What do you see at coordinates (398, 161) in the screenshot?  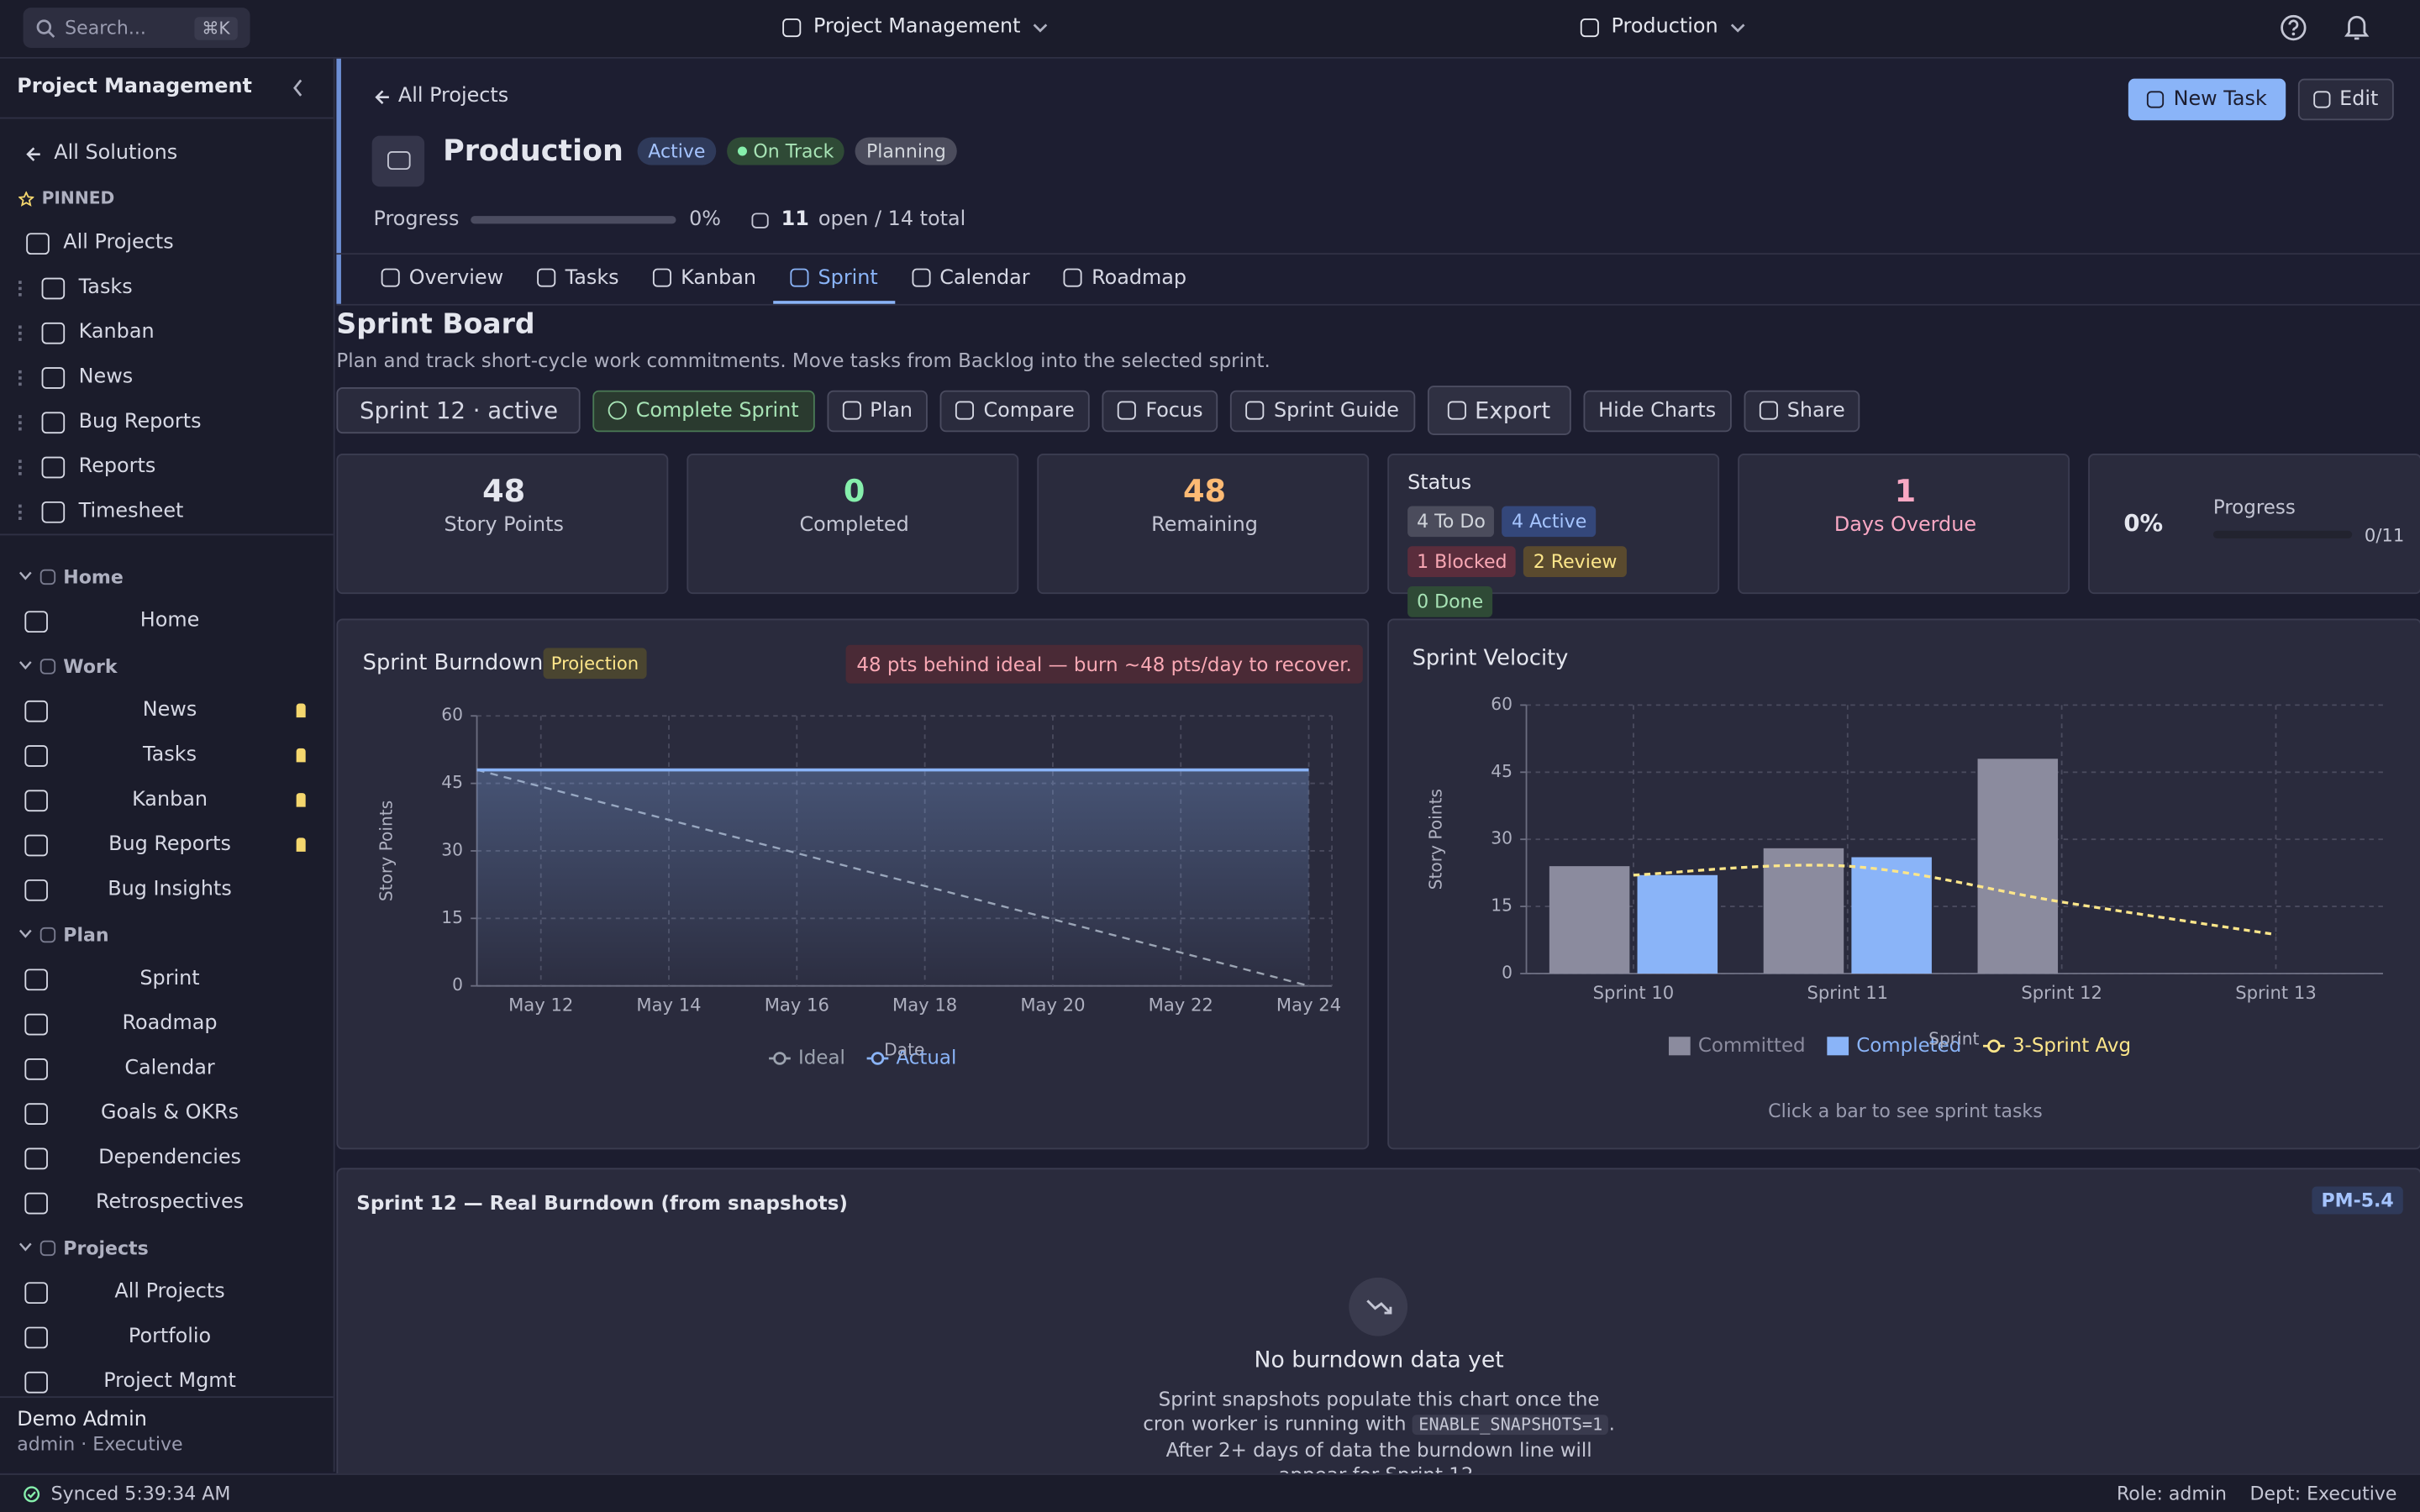 I see `project-icon` at bounding box center [398, 161].